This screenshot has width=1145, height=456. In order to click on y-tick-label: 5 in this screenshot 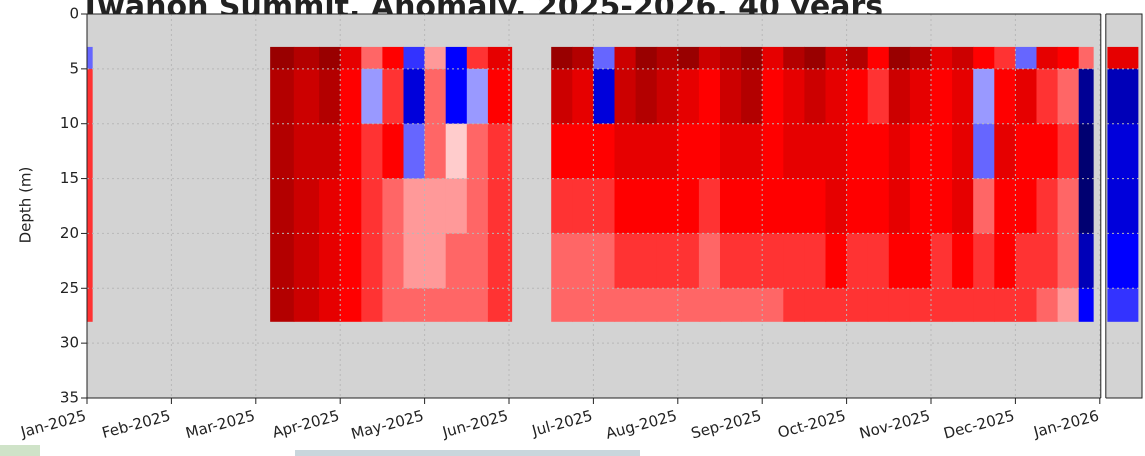, I will do `click(74, 68)`.